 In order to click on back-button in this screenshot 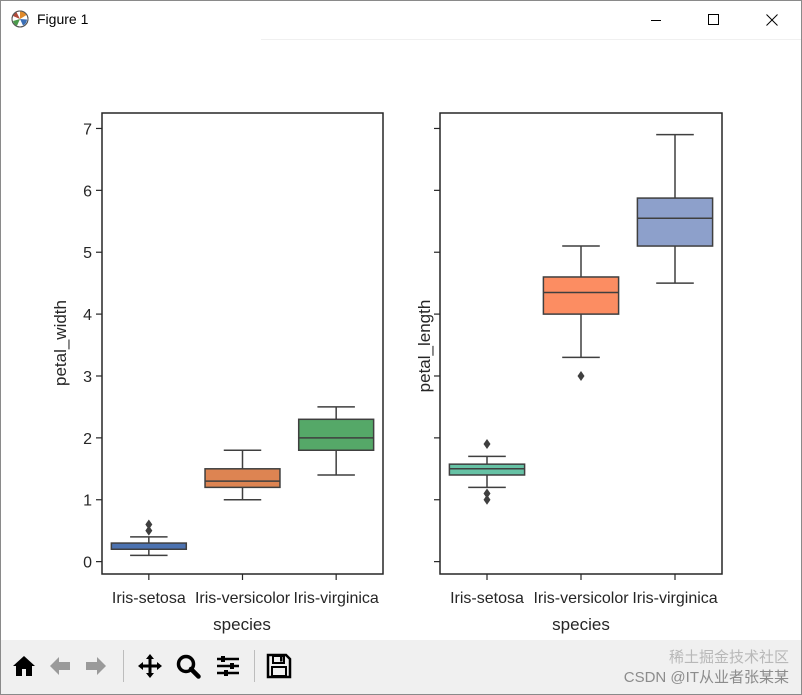, I will do `click(60, 666)`.